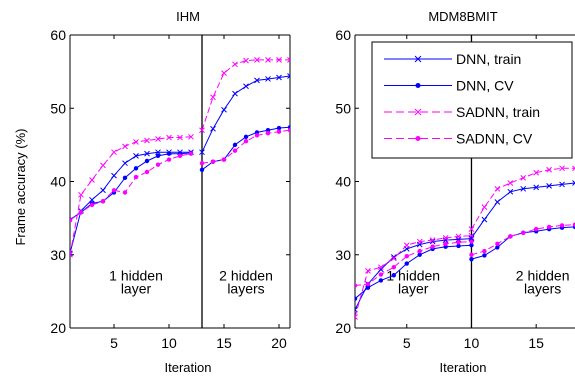 The width and height of the screenshot is (575, 381). I want to click on x-tick-label: 10, so click(472, 343).